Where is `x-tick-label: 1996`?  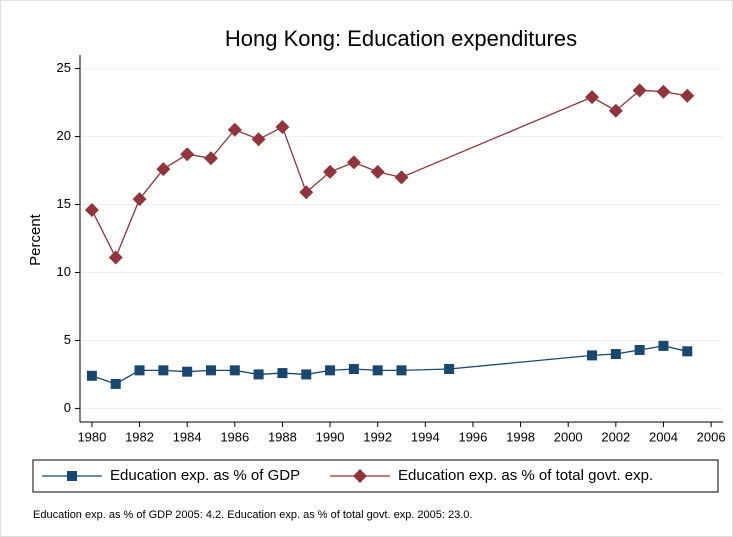 x-tick-label: 1996 is located at coordinates (472, 436).